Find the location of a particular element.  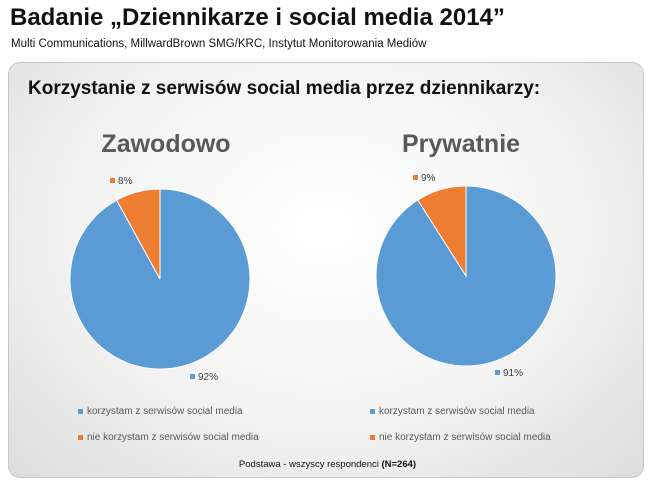

footer-text: Podstawa - wszyscy respondenci is located at coordinates (310, 464).